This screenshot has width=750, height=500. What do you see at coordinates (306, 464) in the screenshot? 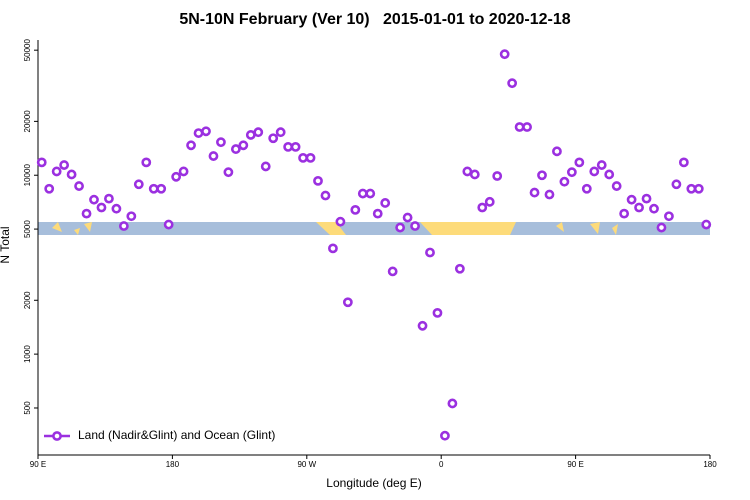
I see `x-tick-label: 90 W` at bounding box center [306, 464].